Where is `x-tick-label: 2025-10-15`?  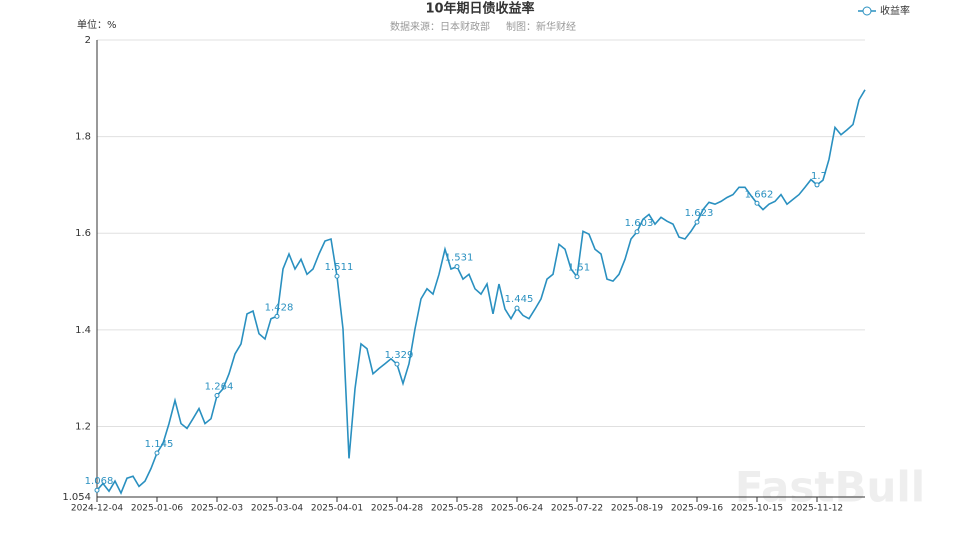 x-tick-label: 2025-10-15 is located at coordinates (757, 509).